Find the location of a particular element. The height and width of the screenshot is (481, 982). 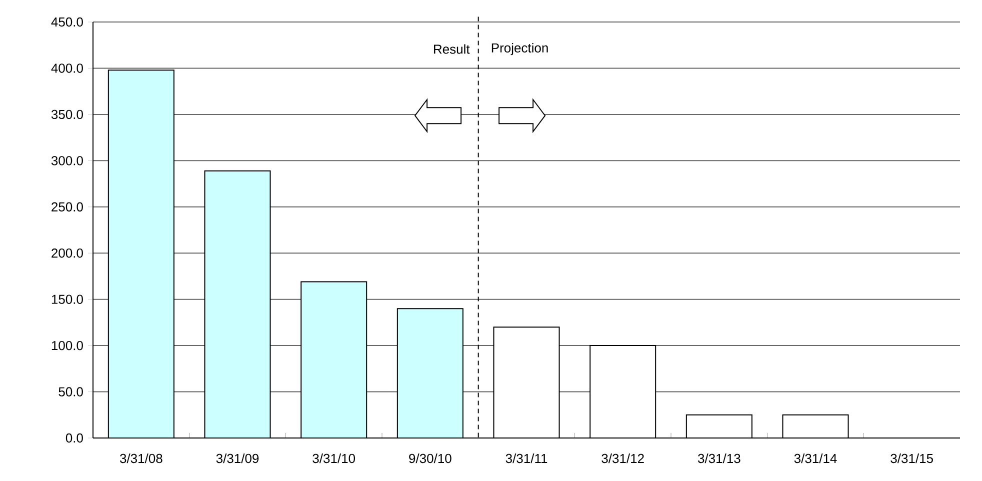

y-tick-label: 200.0 is located at coordinates (67, 253).